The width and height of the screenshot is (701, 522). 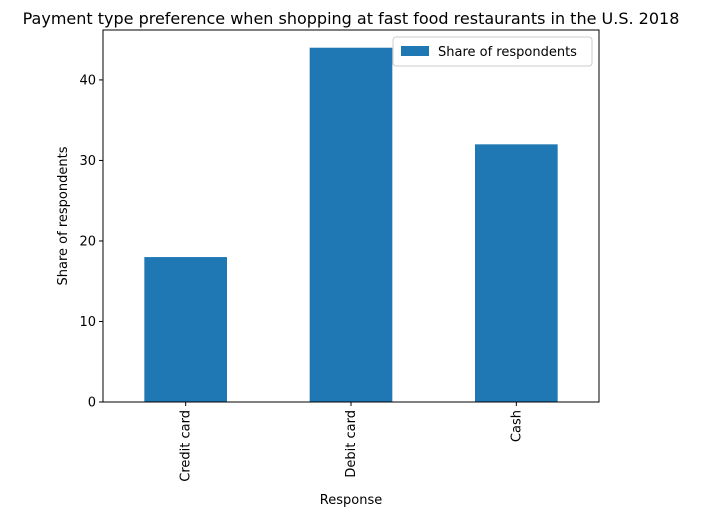 I want to click on bar-credit-card, so click(x=185, y=329).